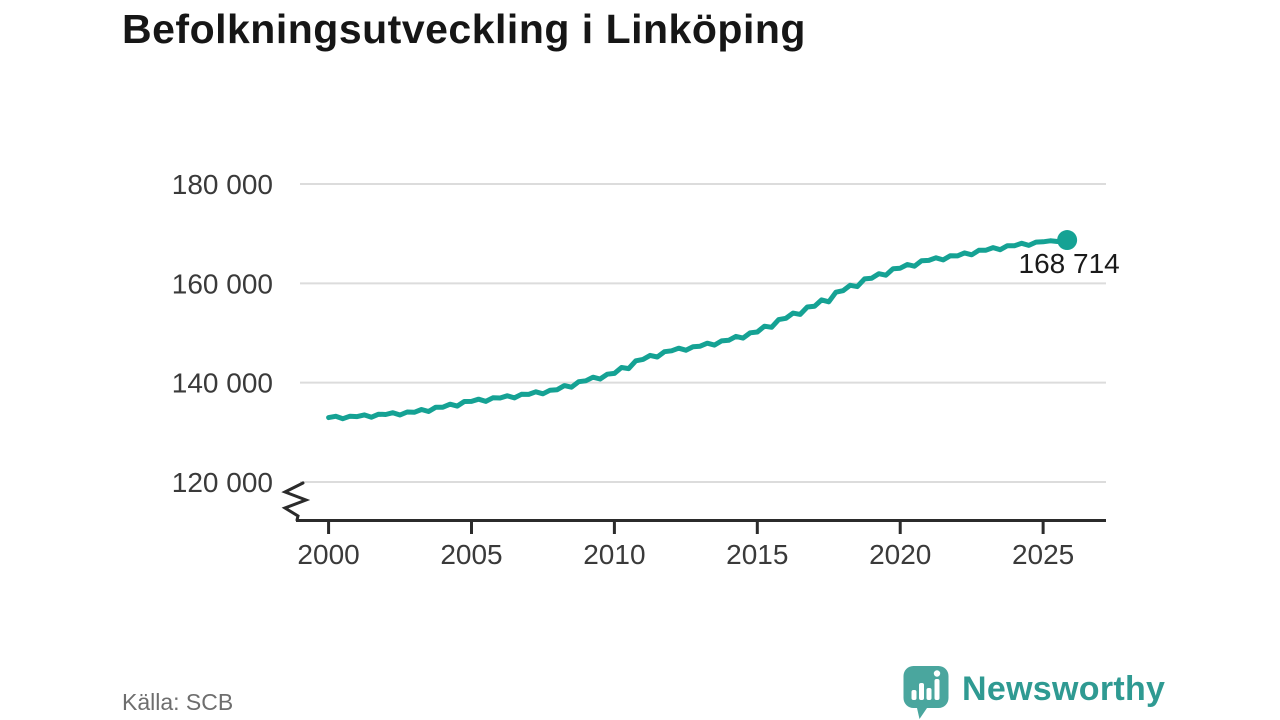 This screenshot has height=720, width=1280. Describe the element at coordinates (178, 702) in the screenshot. I see `source-label: Källa: SCB` at that location.